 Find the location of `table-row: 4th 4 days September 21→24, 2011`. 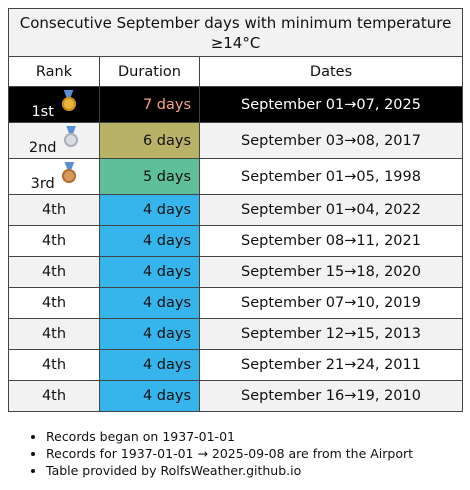

table-row: 4th 4 days September 21→24, 2011 is located at coordinates (236, 365).